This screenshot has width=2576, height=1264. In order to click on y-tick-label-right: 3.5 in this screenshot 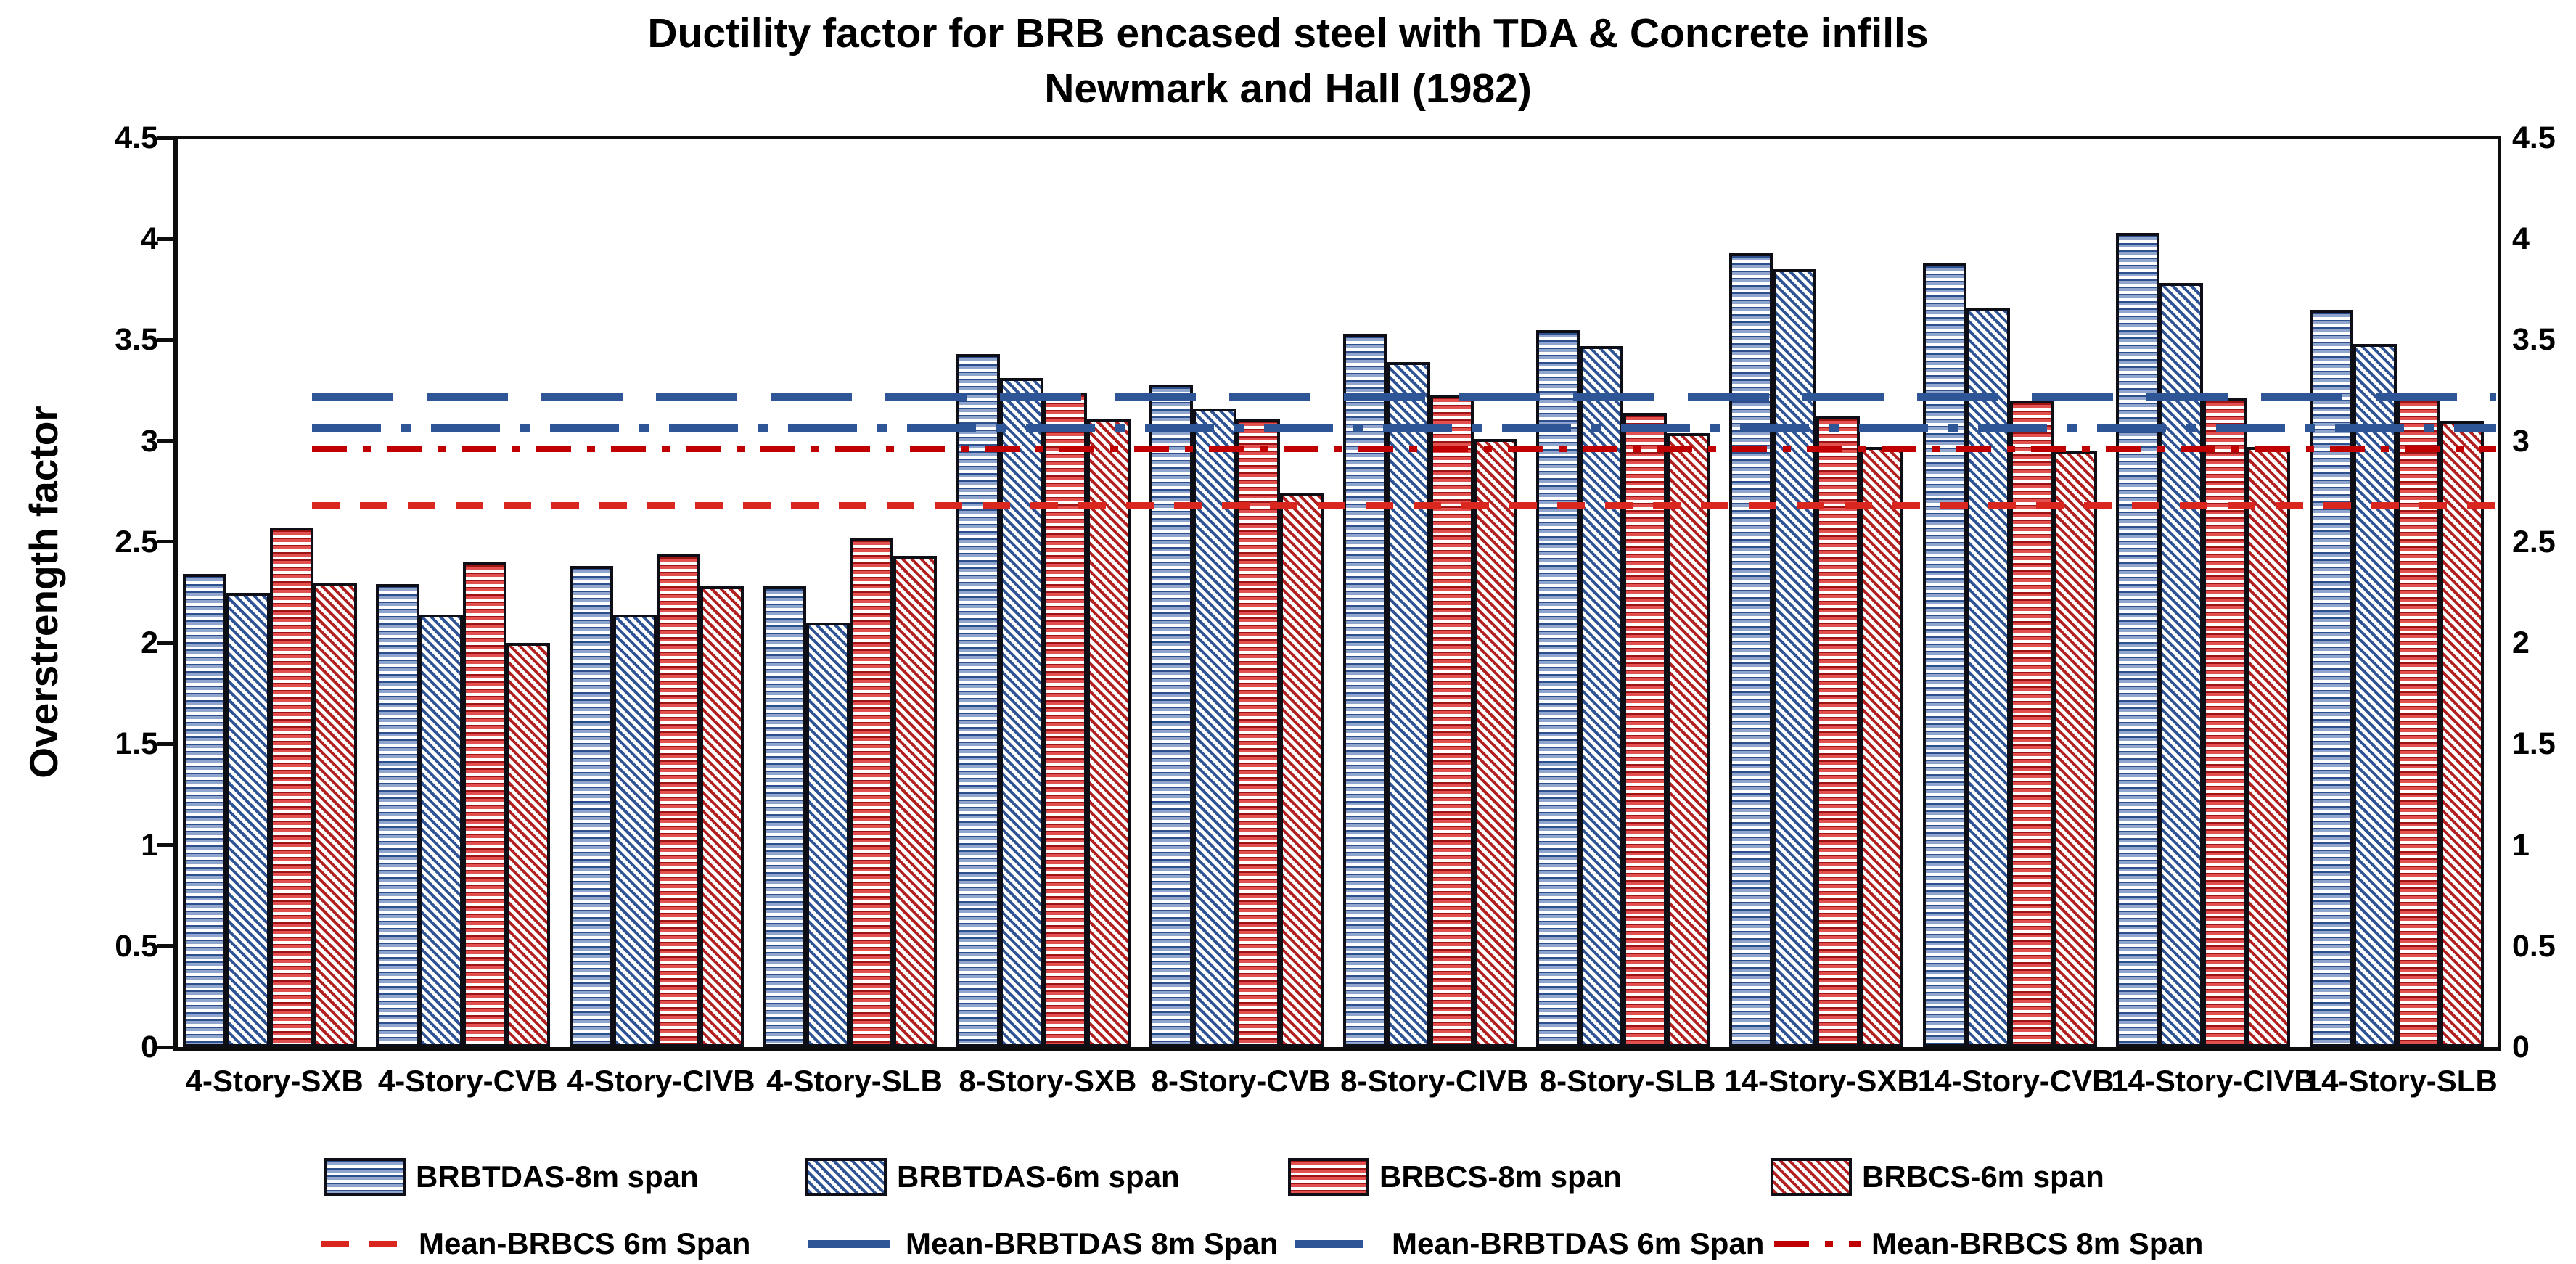, I will do `click(2534, 340)`.